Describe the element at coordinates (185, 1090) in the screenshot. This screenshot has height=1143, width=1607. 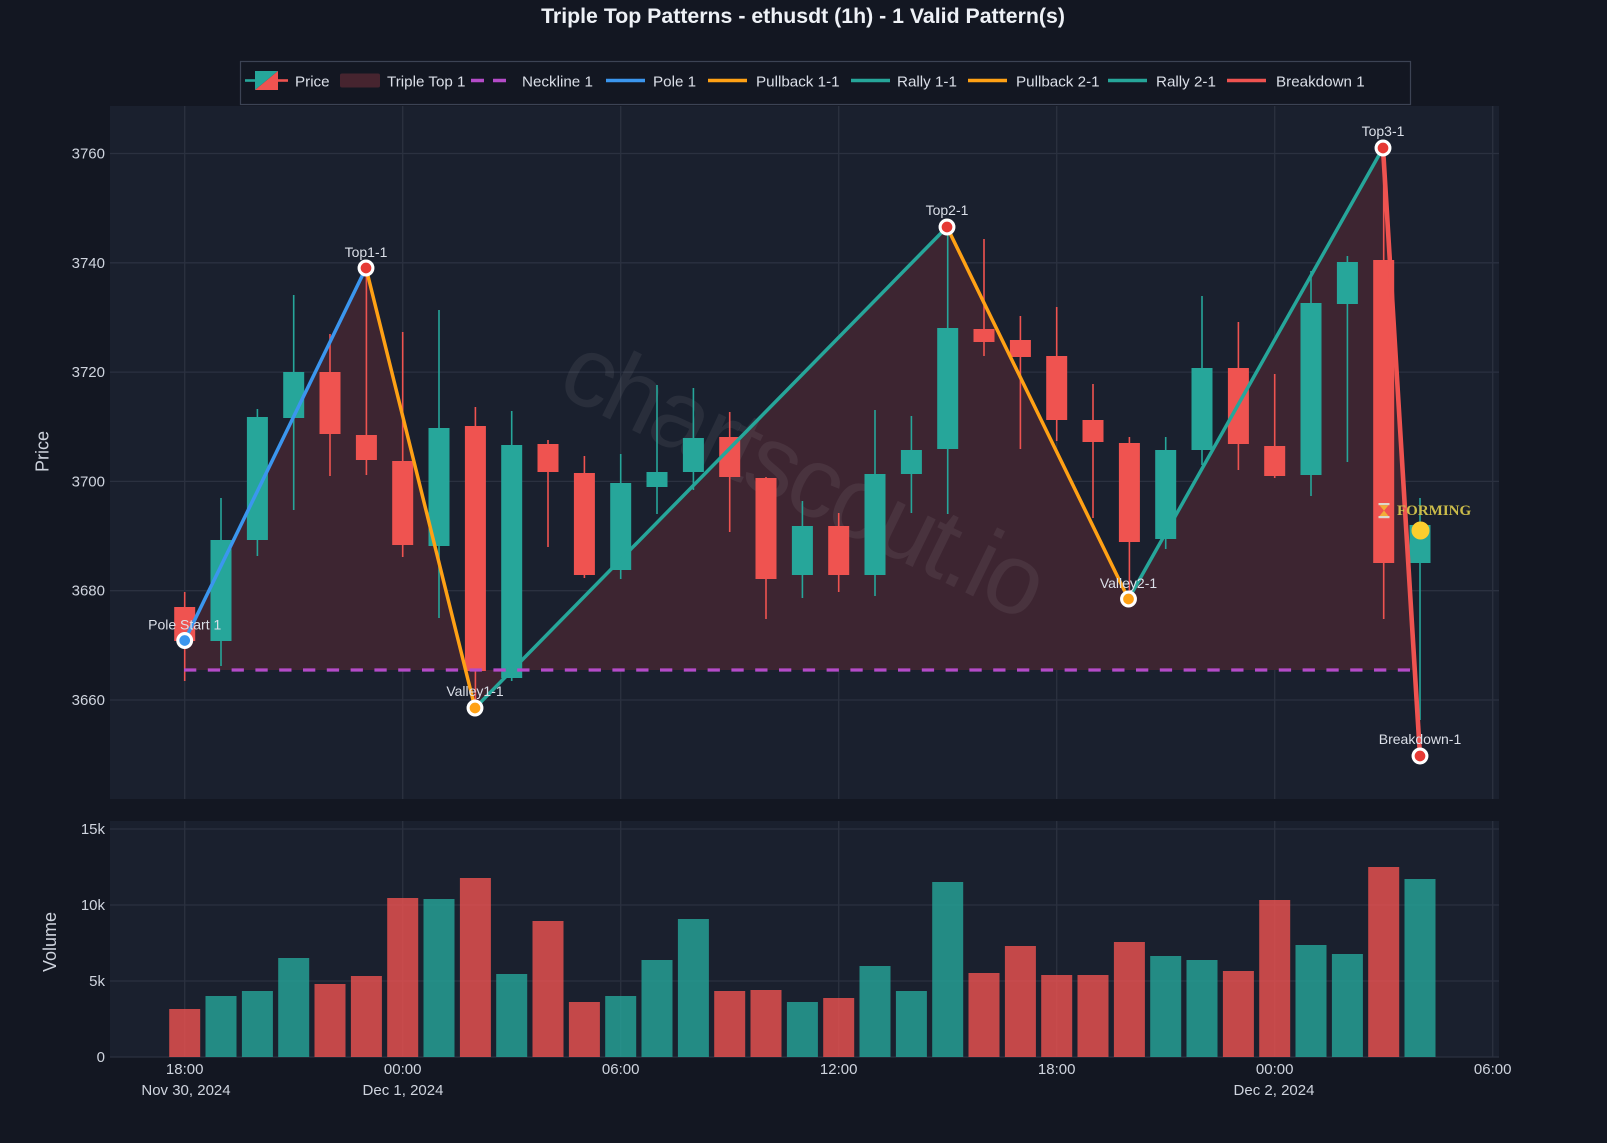
I see `svg-text: Nov 30, 2024` at that location.